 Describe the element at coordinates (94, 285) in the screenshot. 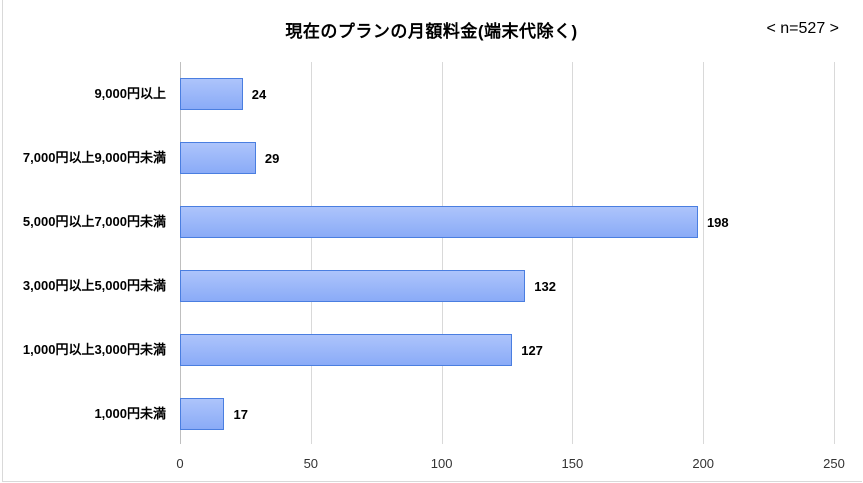

I see `category-label: 3,000円以上5,000円未満` at that location.